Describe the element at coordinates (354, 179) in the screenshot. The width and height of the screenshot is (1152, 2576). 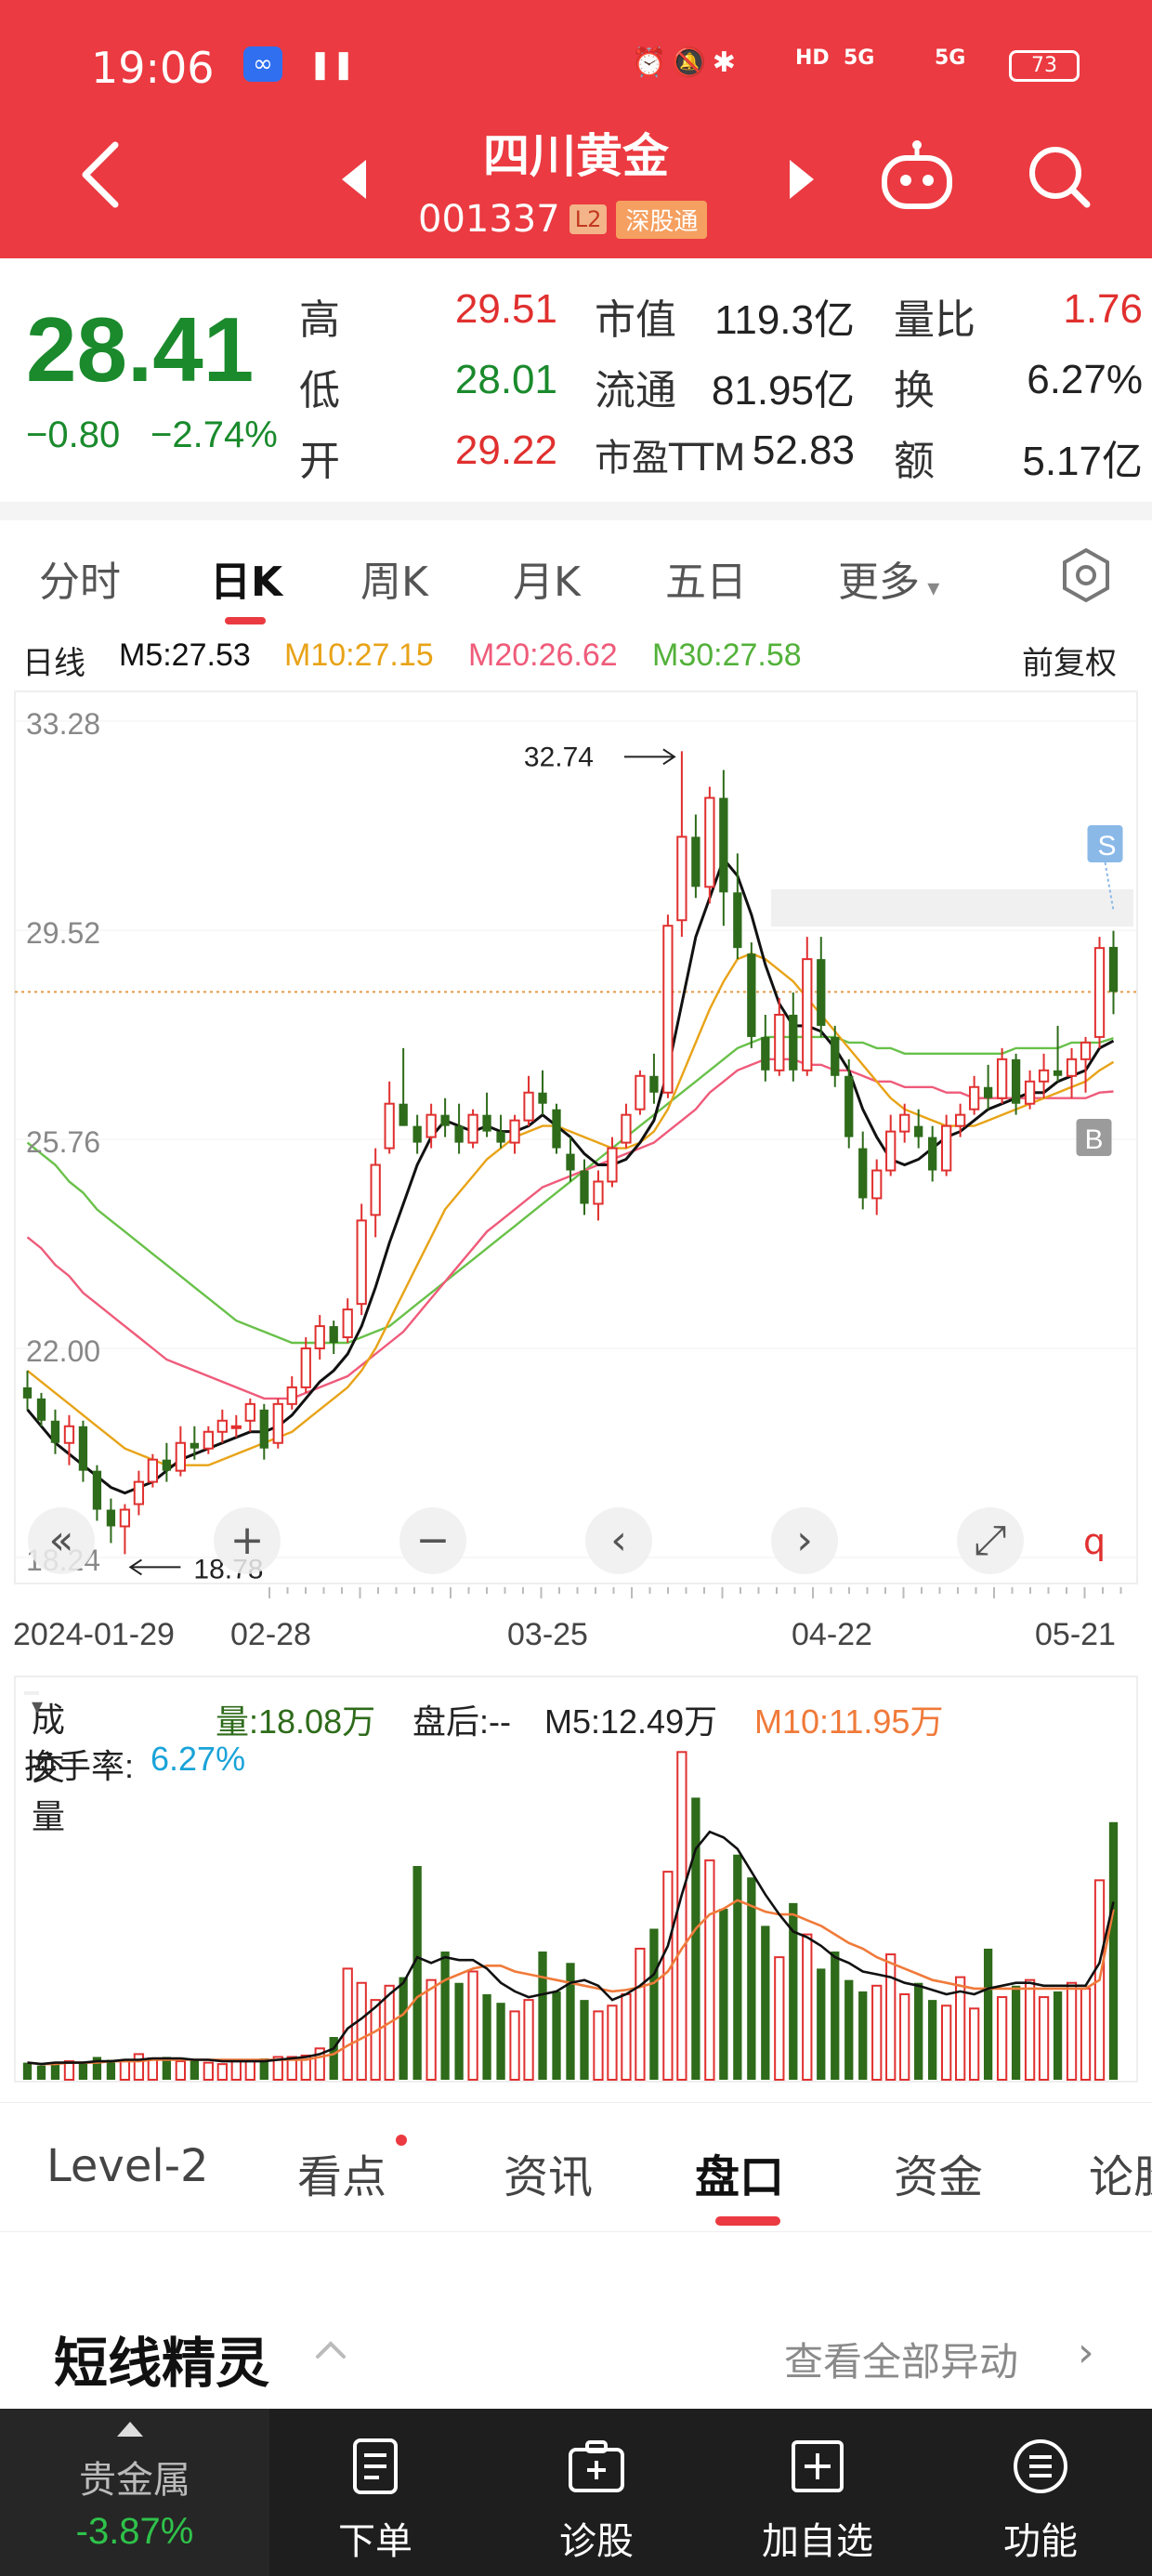
I see `prev-stock-icon` at that location.